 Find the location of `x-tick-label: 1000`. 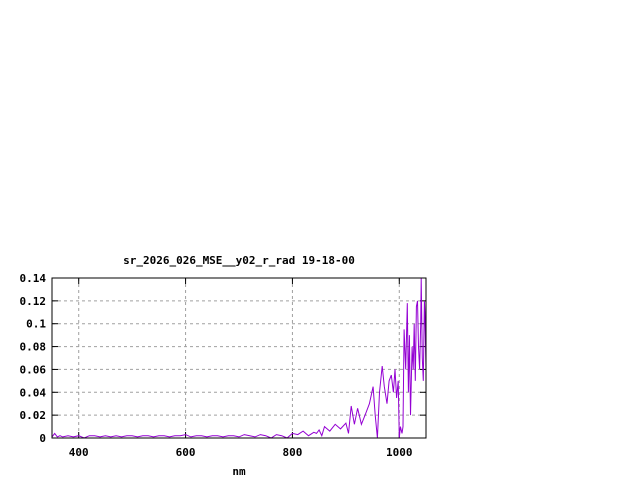

x-tick-label: 1000 is located at coordinates (399, 452).